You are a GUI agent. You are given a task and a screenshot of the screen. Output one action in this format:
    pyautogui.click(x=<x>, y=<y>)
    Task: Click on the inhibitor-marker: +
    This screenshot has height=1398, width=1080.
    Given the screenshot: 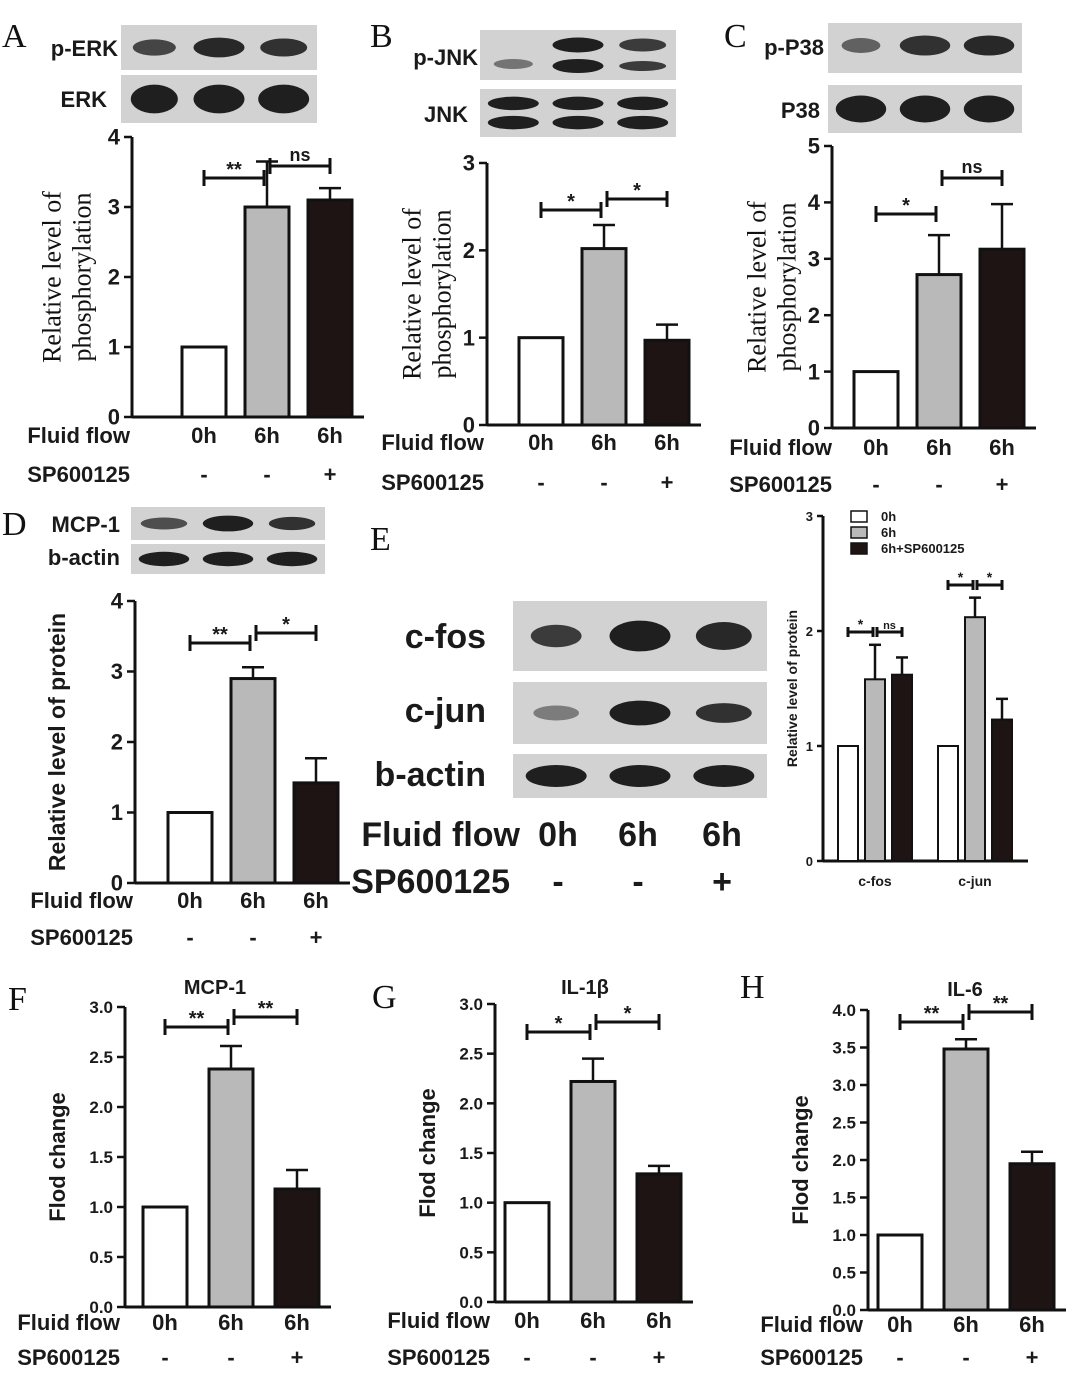 What is the action you would take?
    pyautogui.click(x=330, y=474)
    